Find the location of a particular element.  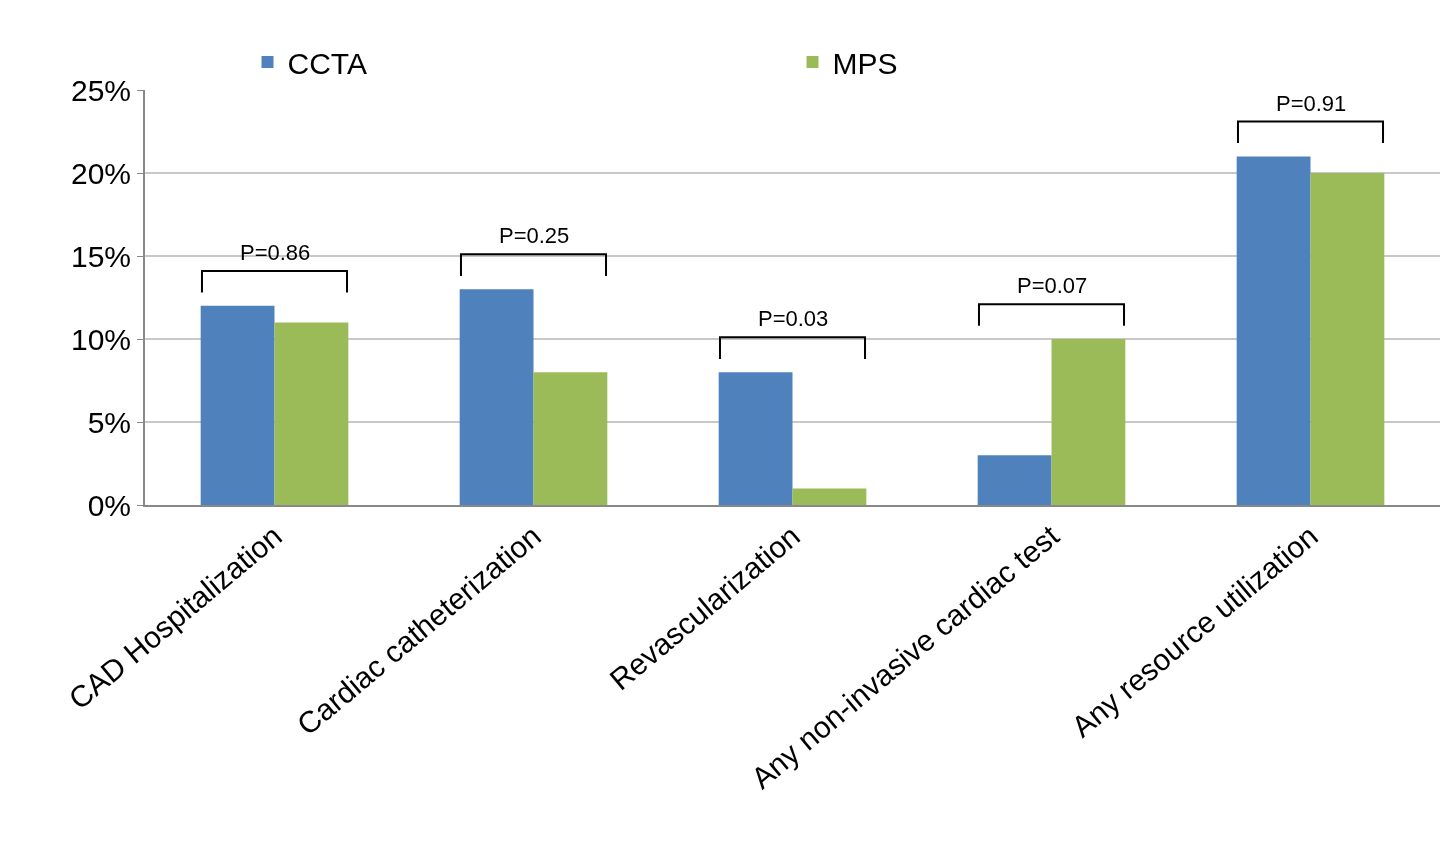

y-tick-label: 0% is located at coordinates (109, 505).